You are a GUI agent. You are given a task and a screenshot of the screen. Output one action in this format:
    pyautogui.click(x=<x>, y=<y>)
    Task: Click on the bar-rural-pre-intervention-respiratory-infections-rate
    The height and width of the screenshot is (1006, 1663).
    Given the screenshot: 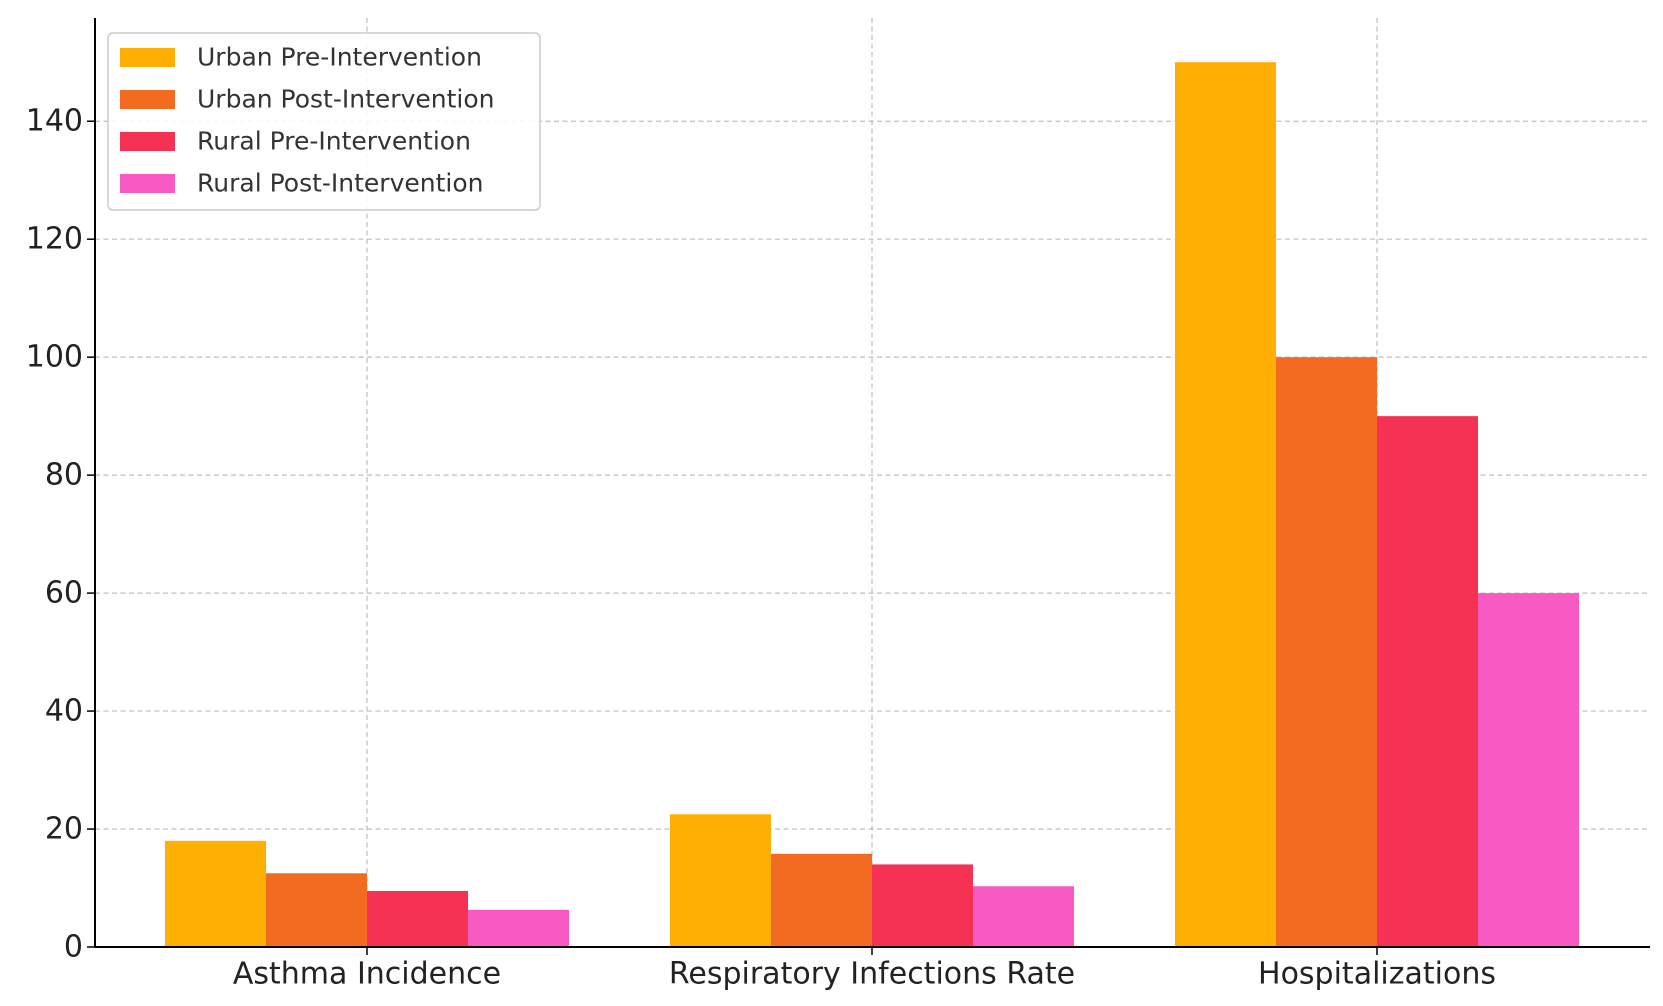 What is the action you would take?
    pyautogui.click(x=922, y=905)
    